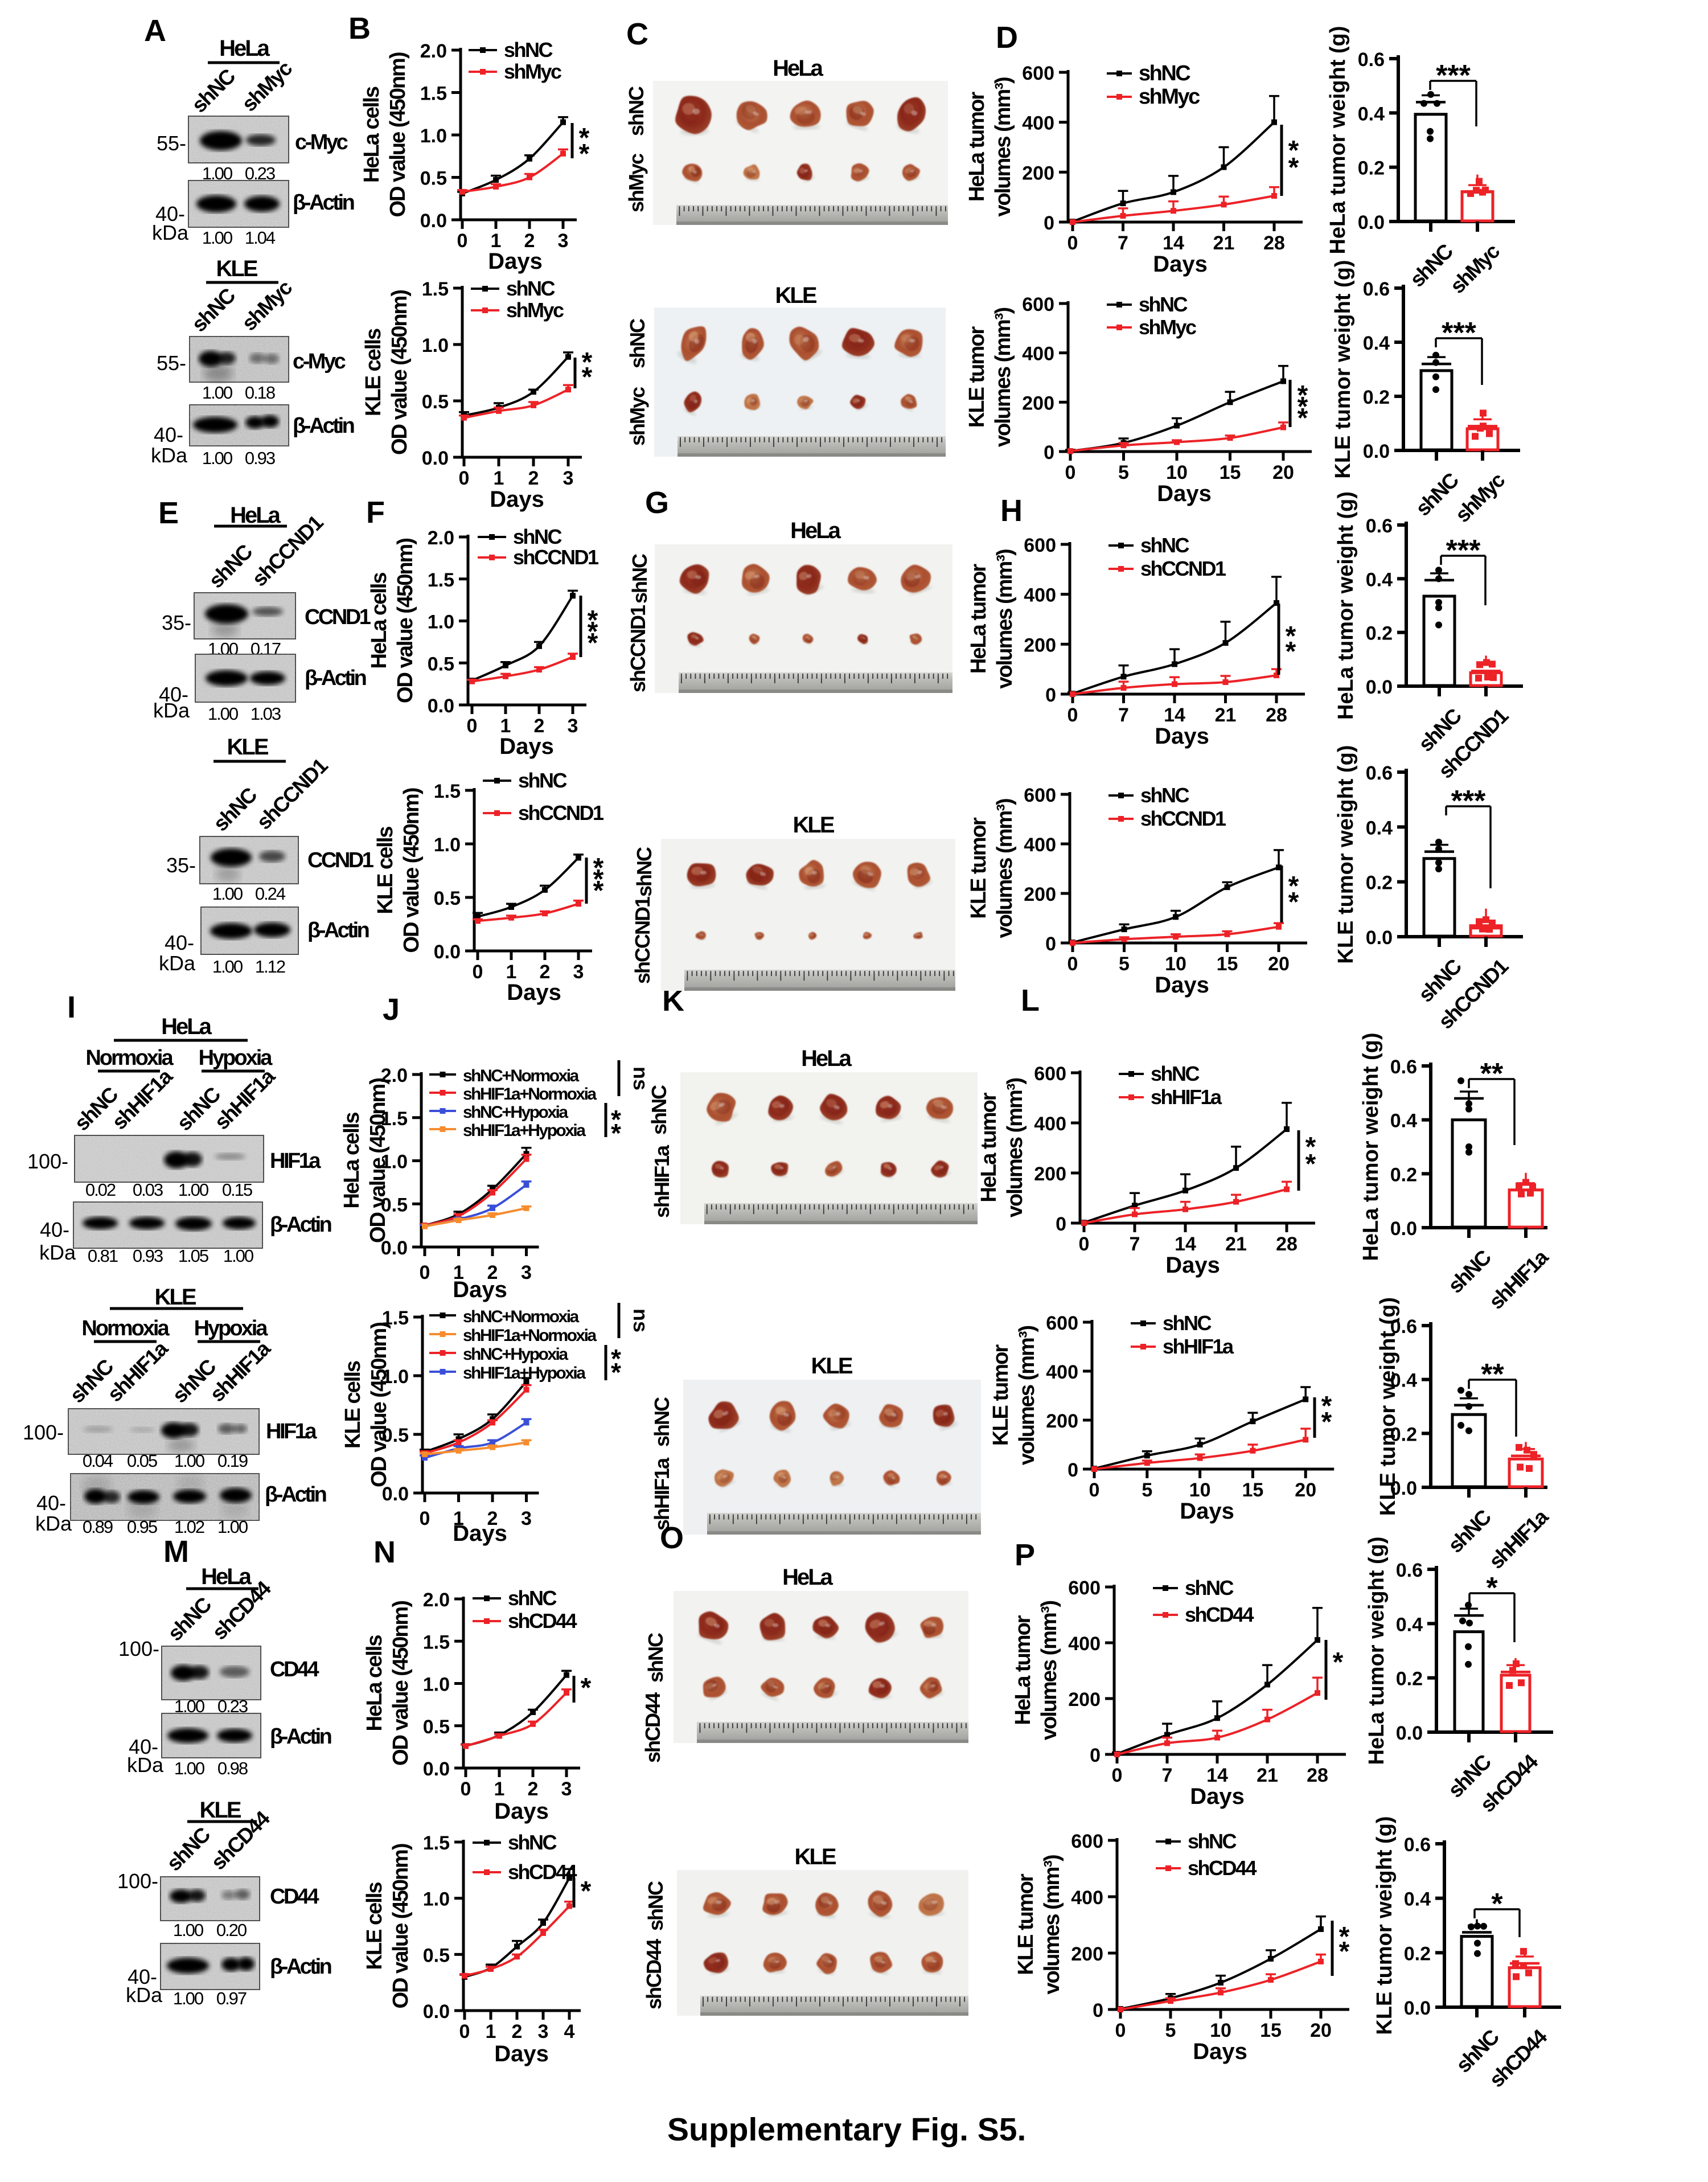 This screenshot has height=2182, width=1708. What do you see at coordinates (143, 1746) in the screenshot?
I see `svg-text: 40-` at bounding box center [143, 1746].